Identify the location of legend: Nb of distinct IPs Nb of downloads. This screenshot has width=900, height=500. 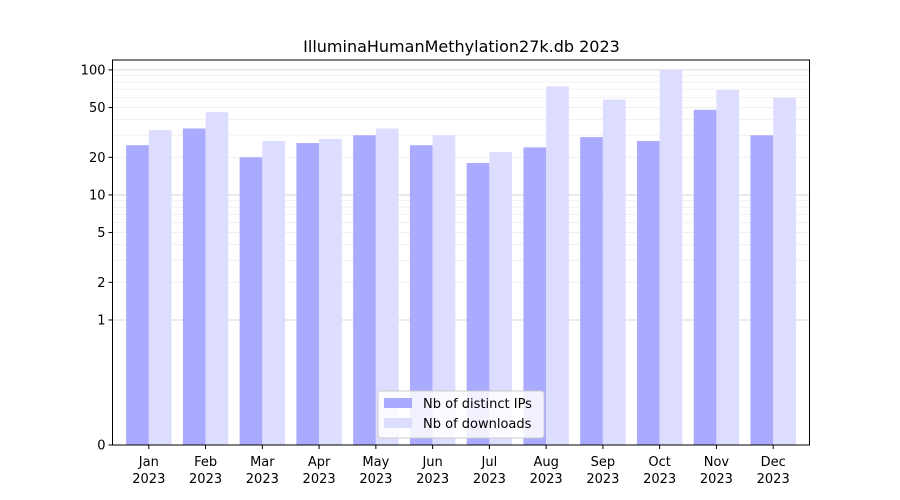
(461, 414).